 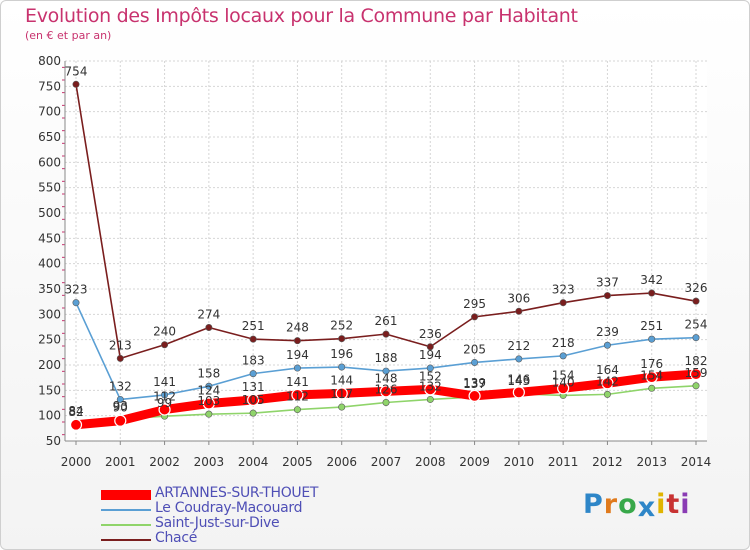 What do you see at coordinates (49, 137) in the screenshot?
I see `y-tick-label: 650` at bounding box center [49, 137].